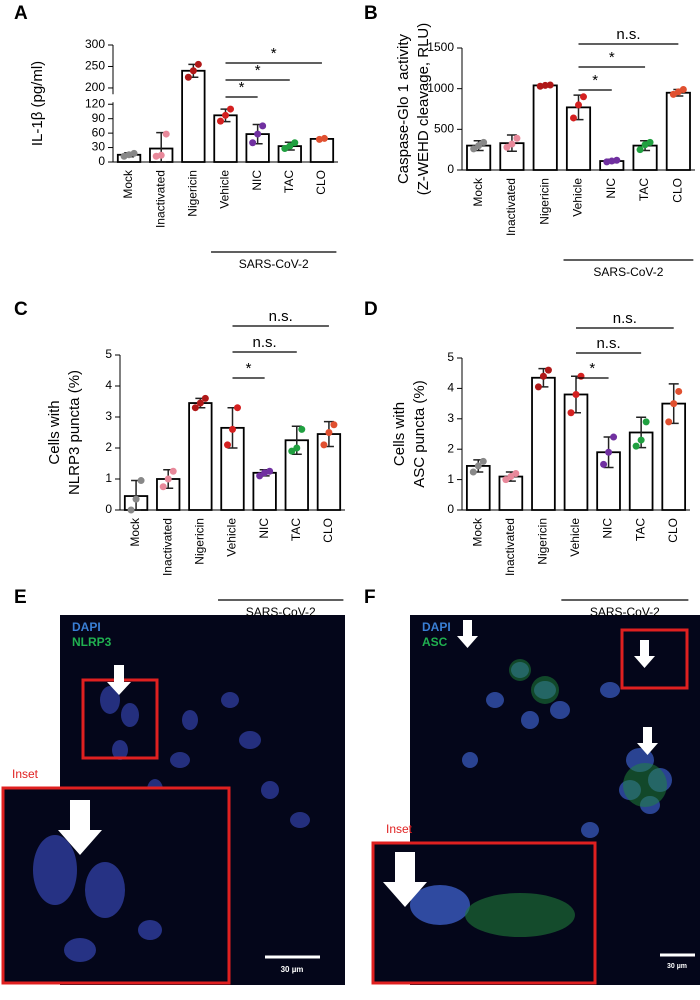 Image resolution: width=700 pixels, height=1000 pixels. What do you see at coordinates (444, 129) in the screenshot?
I see `y-tick-label: 500` at bounding box center [444, 129].